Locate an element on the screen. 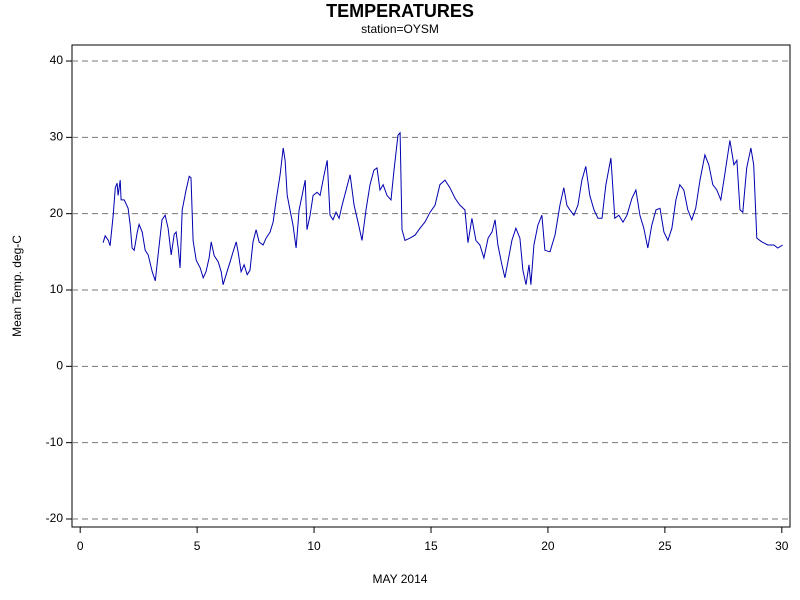 Image resolution: width=800 pixels, height=600 pixels. x-tick-label: 25 is located at coordinates (665, 546).